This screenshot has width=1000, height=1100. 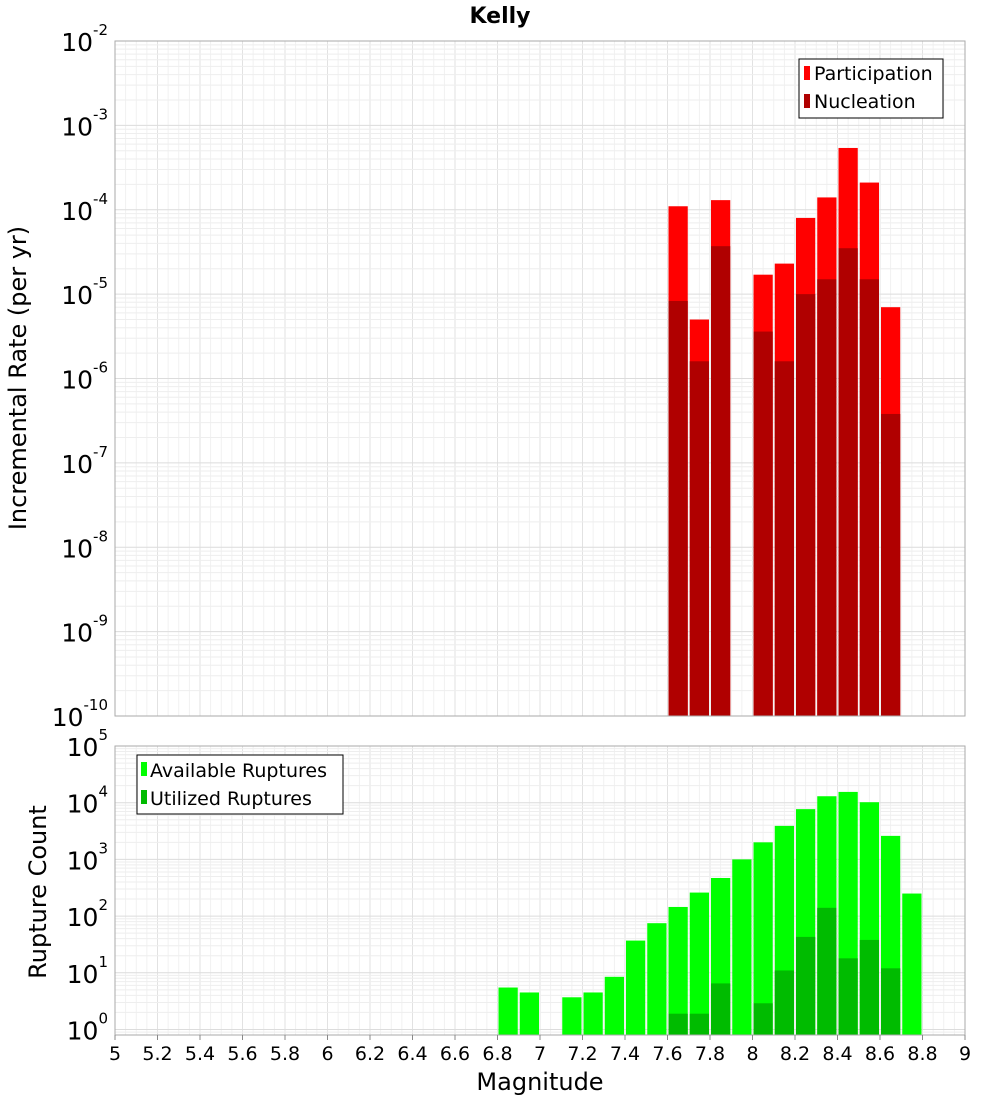 What do you see at coordinates (922, 1054) in the screenshot?
I see `x-tick-label: 8.8` at bounding box center [922, 1054].